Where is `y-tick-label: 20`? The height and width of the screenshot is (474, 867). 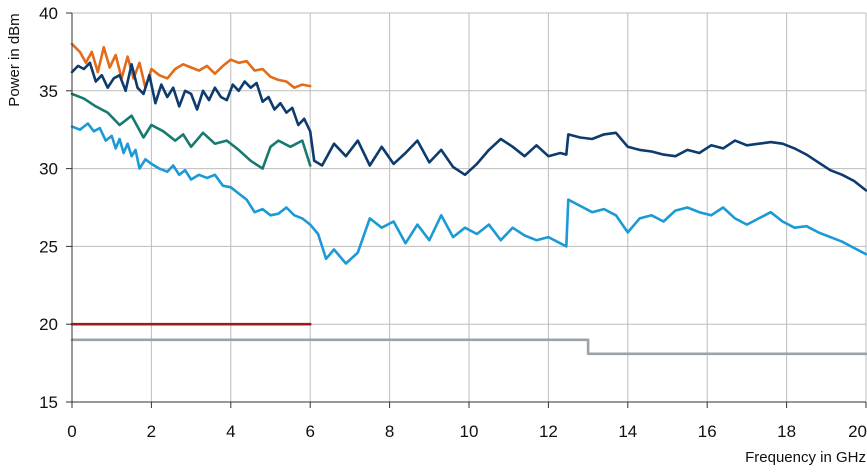 y-tick-label: 20 is located at coordinates (48, 324).